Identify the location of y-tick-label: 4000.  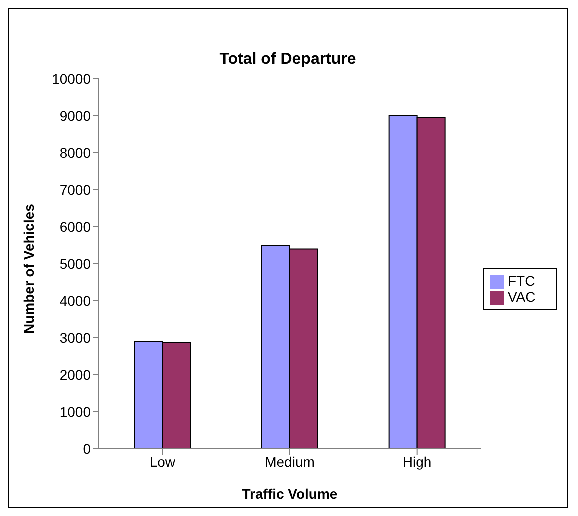
(76, 300).